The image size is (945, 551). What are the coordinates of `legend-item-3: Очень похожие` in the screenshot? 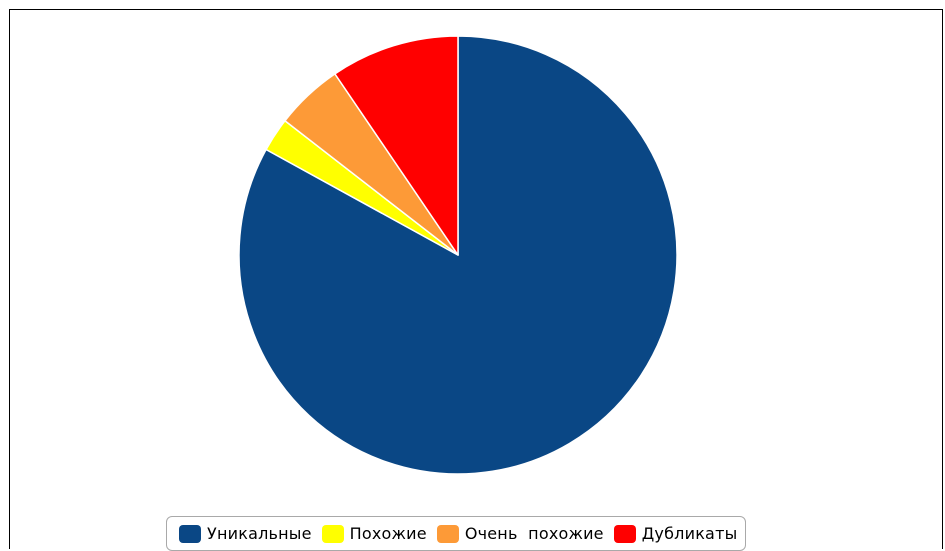 It's located at (520, 533).